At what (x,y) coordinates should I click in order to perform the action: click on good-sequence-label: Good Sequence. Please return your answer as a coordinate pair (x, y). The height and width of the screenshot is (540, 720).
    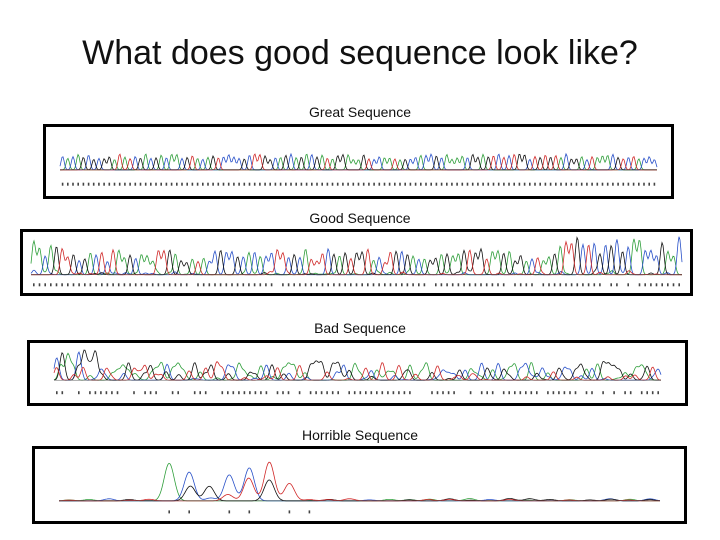
    Looking at the image, I should click on (360, 218).